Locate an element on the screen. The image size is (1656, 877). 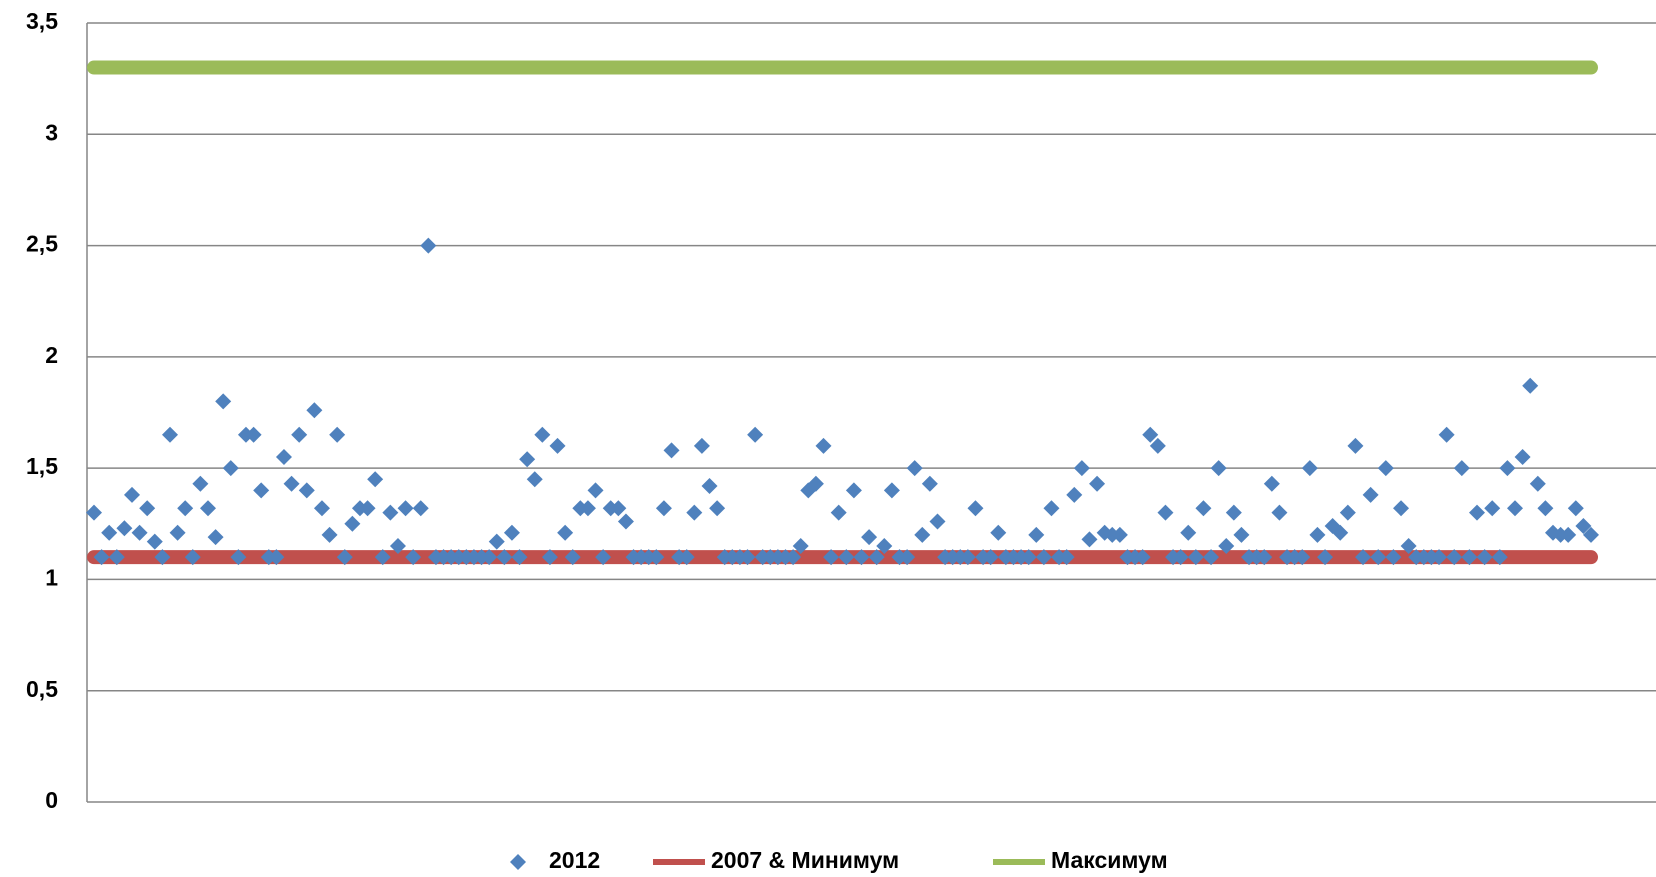
legend-label: 2012 is located at coordinates (574, 860).